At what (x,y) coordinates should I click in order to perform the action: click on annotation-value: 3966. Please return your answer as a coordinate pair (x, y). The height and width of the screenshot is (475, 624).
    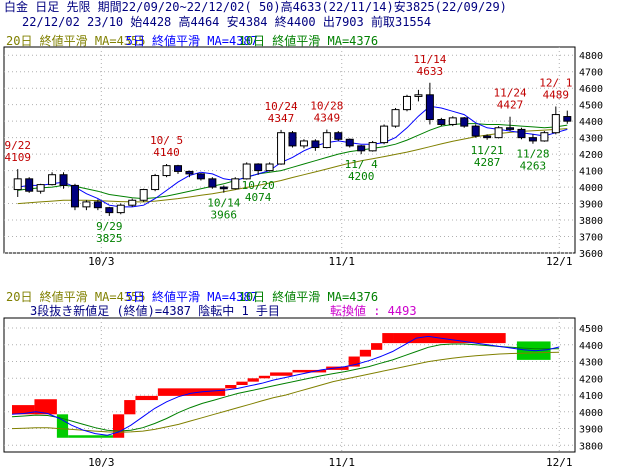
    Looking at the image, I should click on (224, 215).